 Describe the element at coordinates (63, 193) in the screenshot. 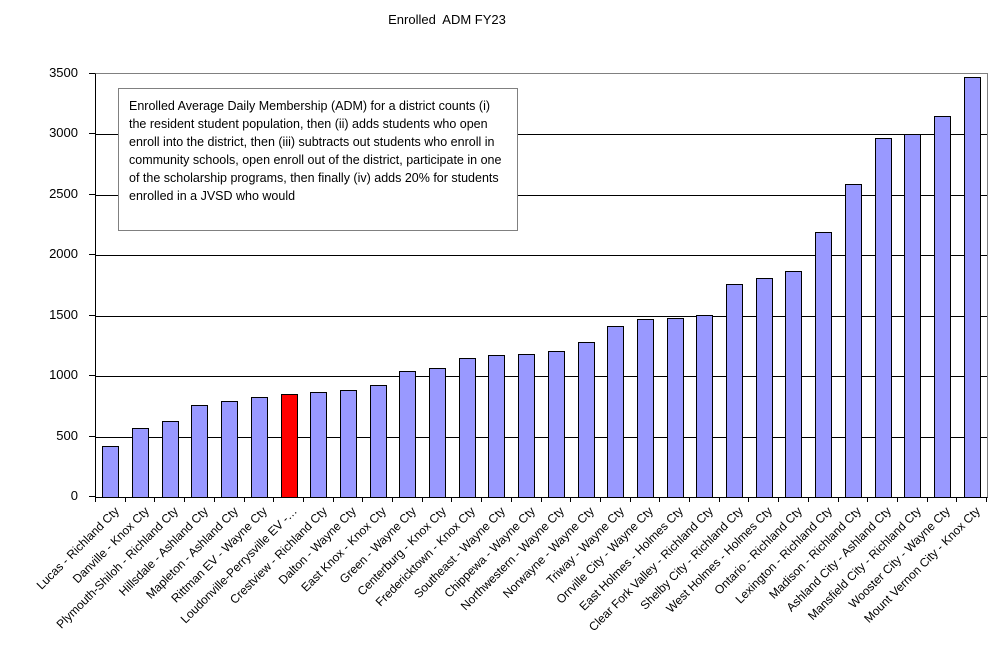

I see `y-axis-tick-label: 2500` at that location.